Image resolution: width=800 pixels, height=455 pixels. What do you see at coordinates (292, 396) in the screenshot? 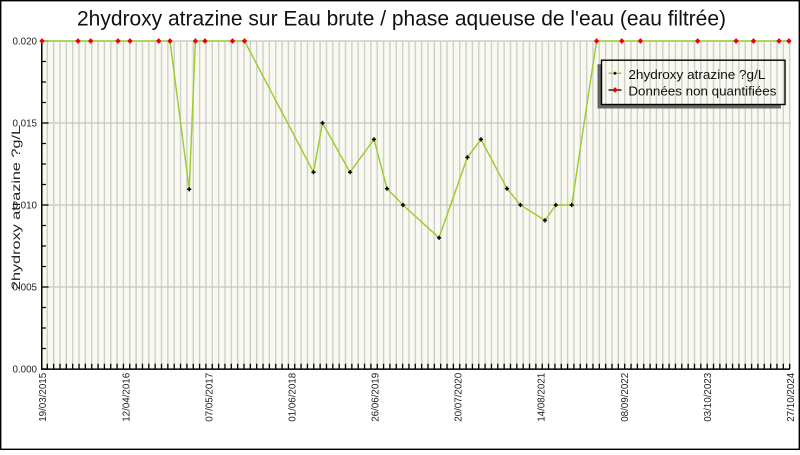
I see `svg-text: 01/06/2018` at bounding box center [292, 396].